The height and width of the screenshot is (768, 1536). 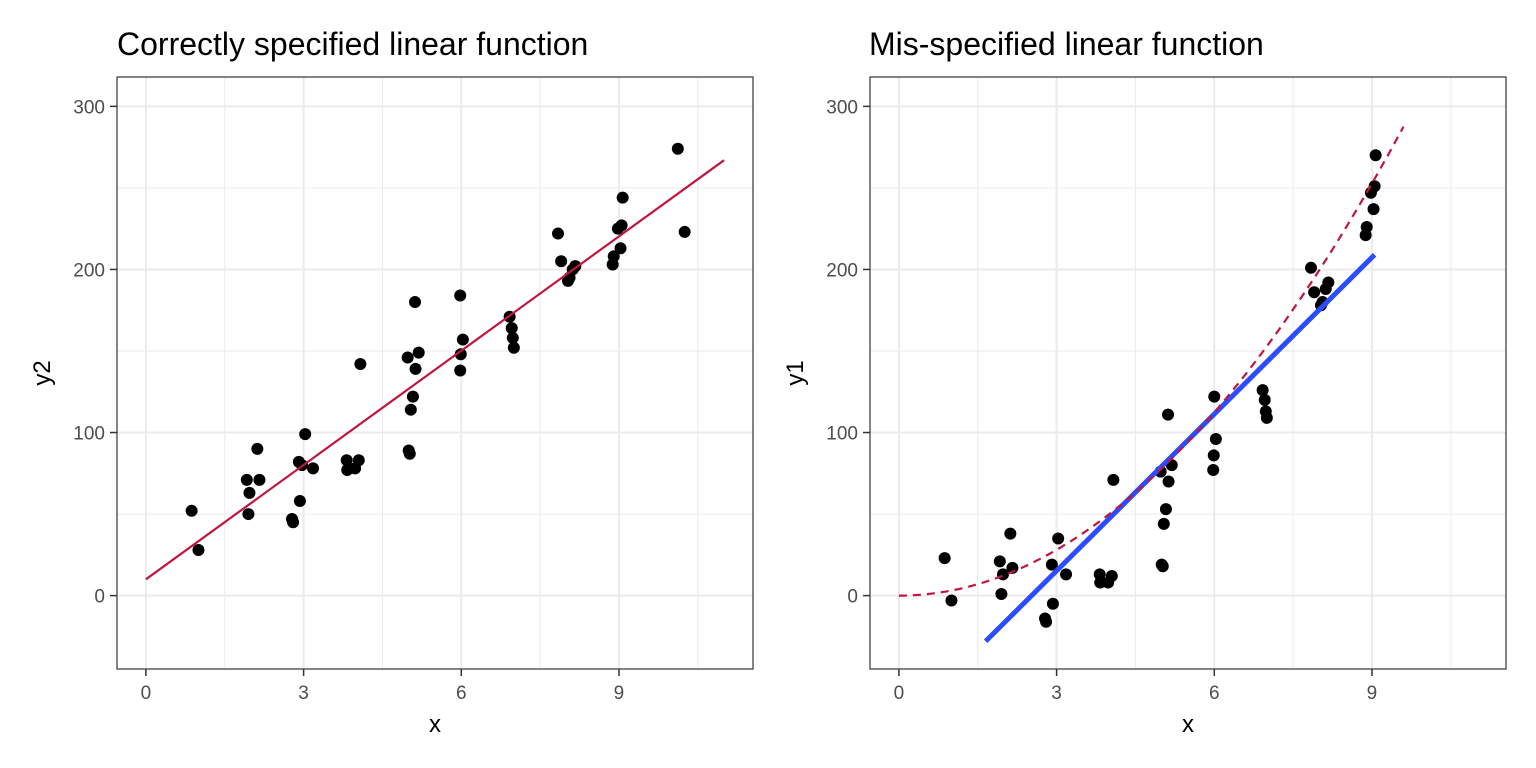 I want to click on left-y-tick-label: 300, so click(x=89, y=107).